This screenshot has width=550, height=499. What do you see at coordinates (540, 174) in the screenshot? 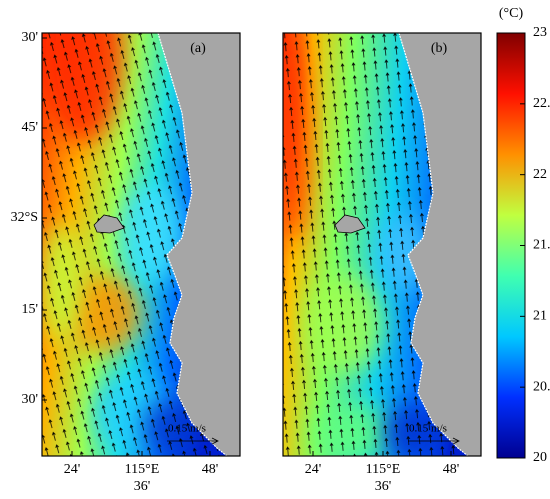
I see `colorbar-tick-label: 22` at bounding box center [540, 174].